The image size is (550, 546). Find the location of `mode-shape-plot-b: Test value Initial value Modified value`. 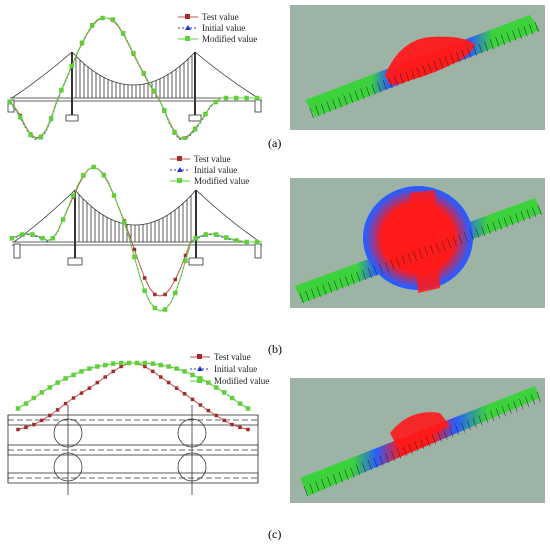

mode-shape-plot-b: Test value Initial value Modified value is located at coordinates (135, 233).